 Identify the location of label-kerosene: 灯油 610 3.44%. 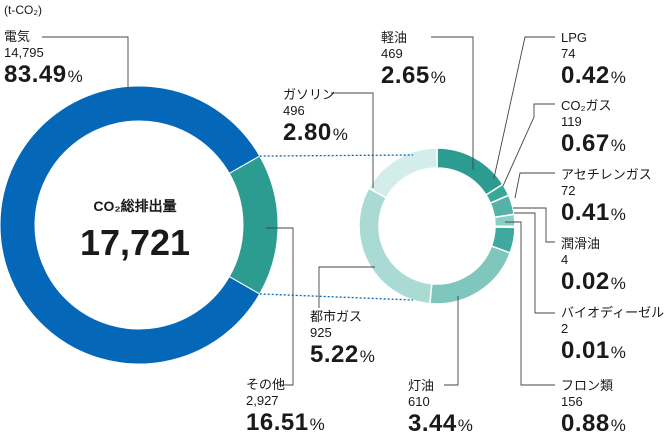
(440, 407).